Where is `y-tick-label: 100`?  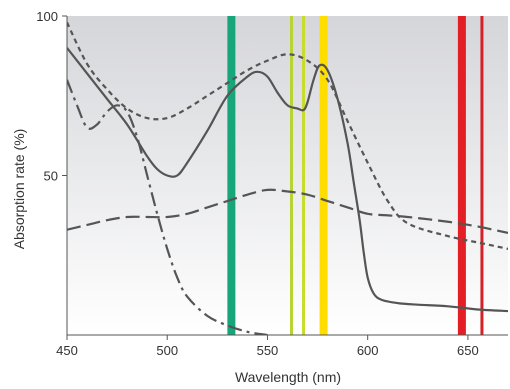 y-tick-label: 100 is located at coordinates (47, 16).